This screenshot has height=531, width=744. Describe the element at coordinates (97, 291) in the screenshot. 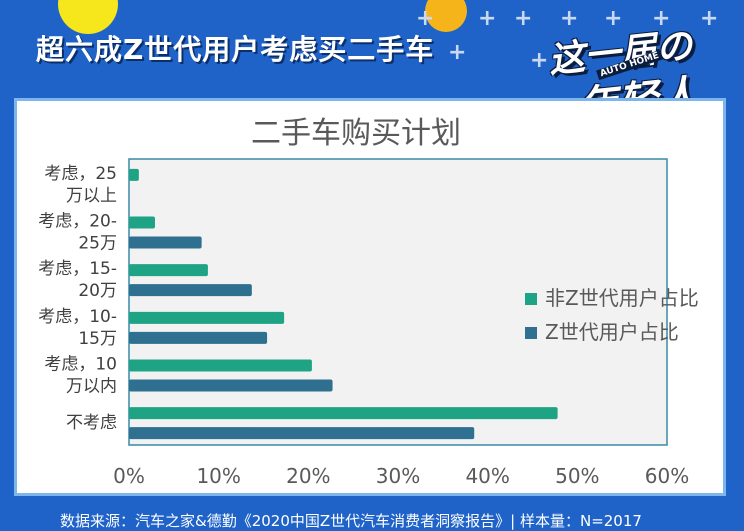

I see `category-label: 20万` at that location.